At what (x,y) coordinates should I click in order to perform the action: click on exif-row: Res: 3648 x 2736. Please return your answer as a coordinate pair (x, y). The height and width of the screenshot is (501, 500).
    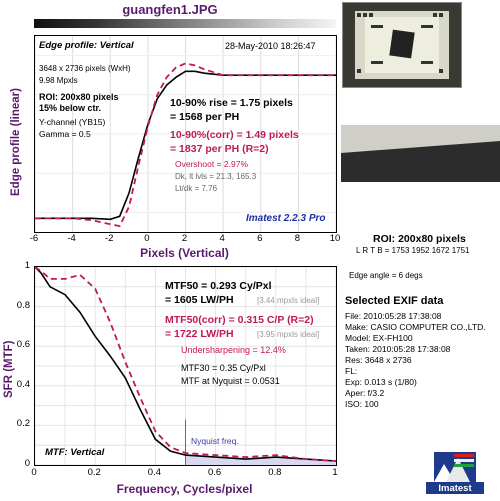
    Looking at the image, I should click on (378, 360).